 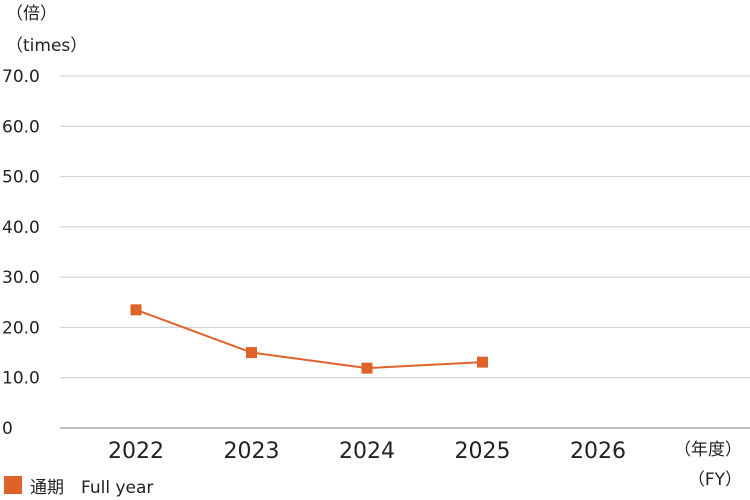 I want to click on legend-label: 通期 Full year, so click(x=92, y=487).